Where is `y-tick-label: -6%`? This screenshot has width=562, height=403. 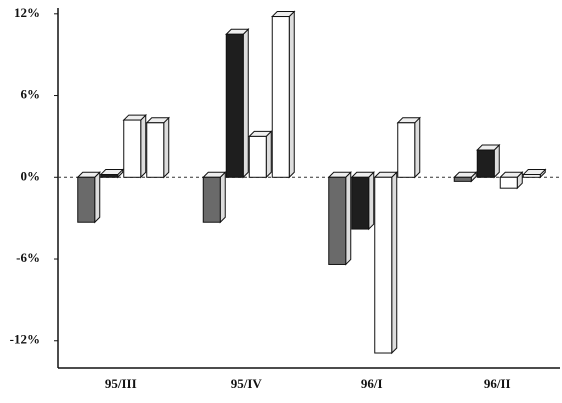
y-tick-label: -6% is located at coordinates (28, 257).